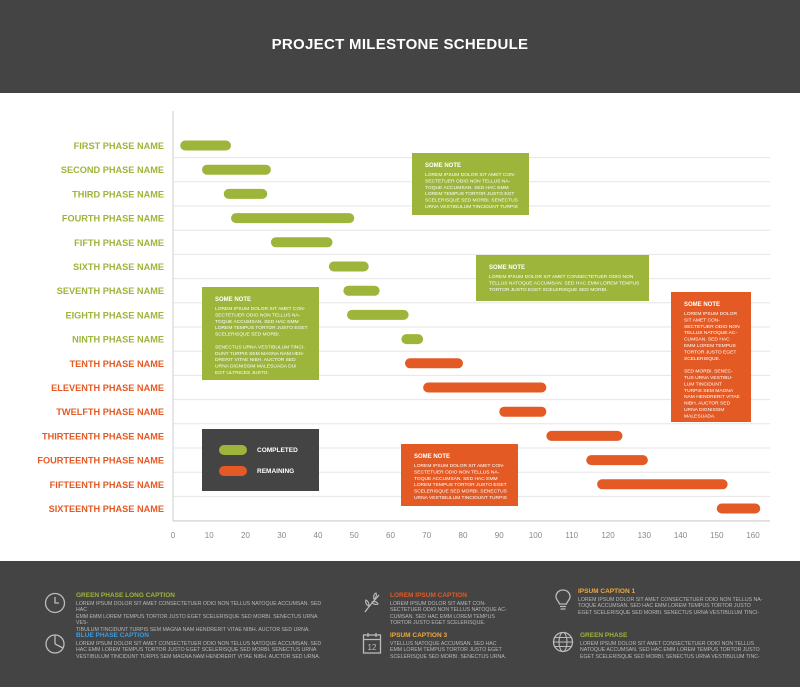  Describe the element at coordinates (125, 595) in the screenshot. I see `caption-title: GREEN PHASE LONG CAPTION` at that location.